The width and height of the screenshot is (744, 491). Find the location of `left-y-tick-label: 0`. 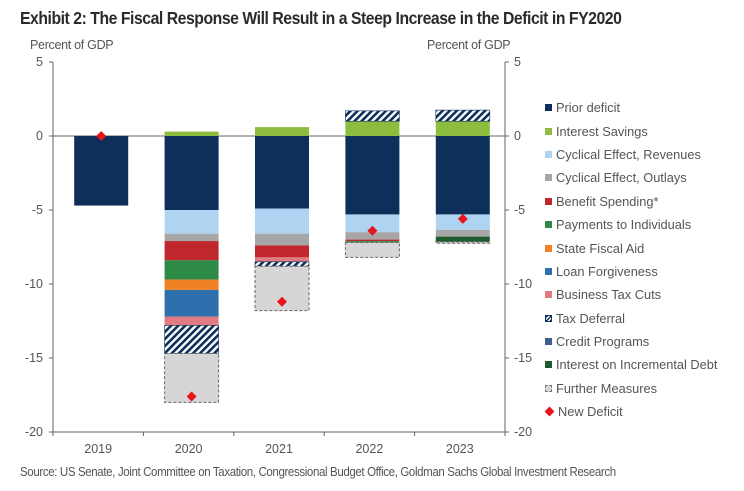

left-y-tick-label: 0 is located at coordinates (39, 136).